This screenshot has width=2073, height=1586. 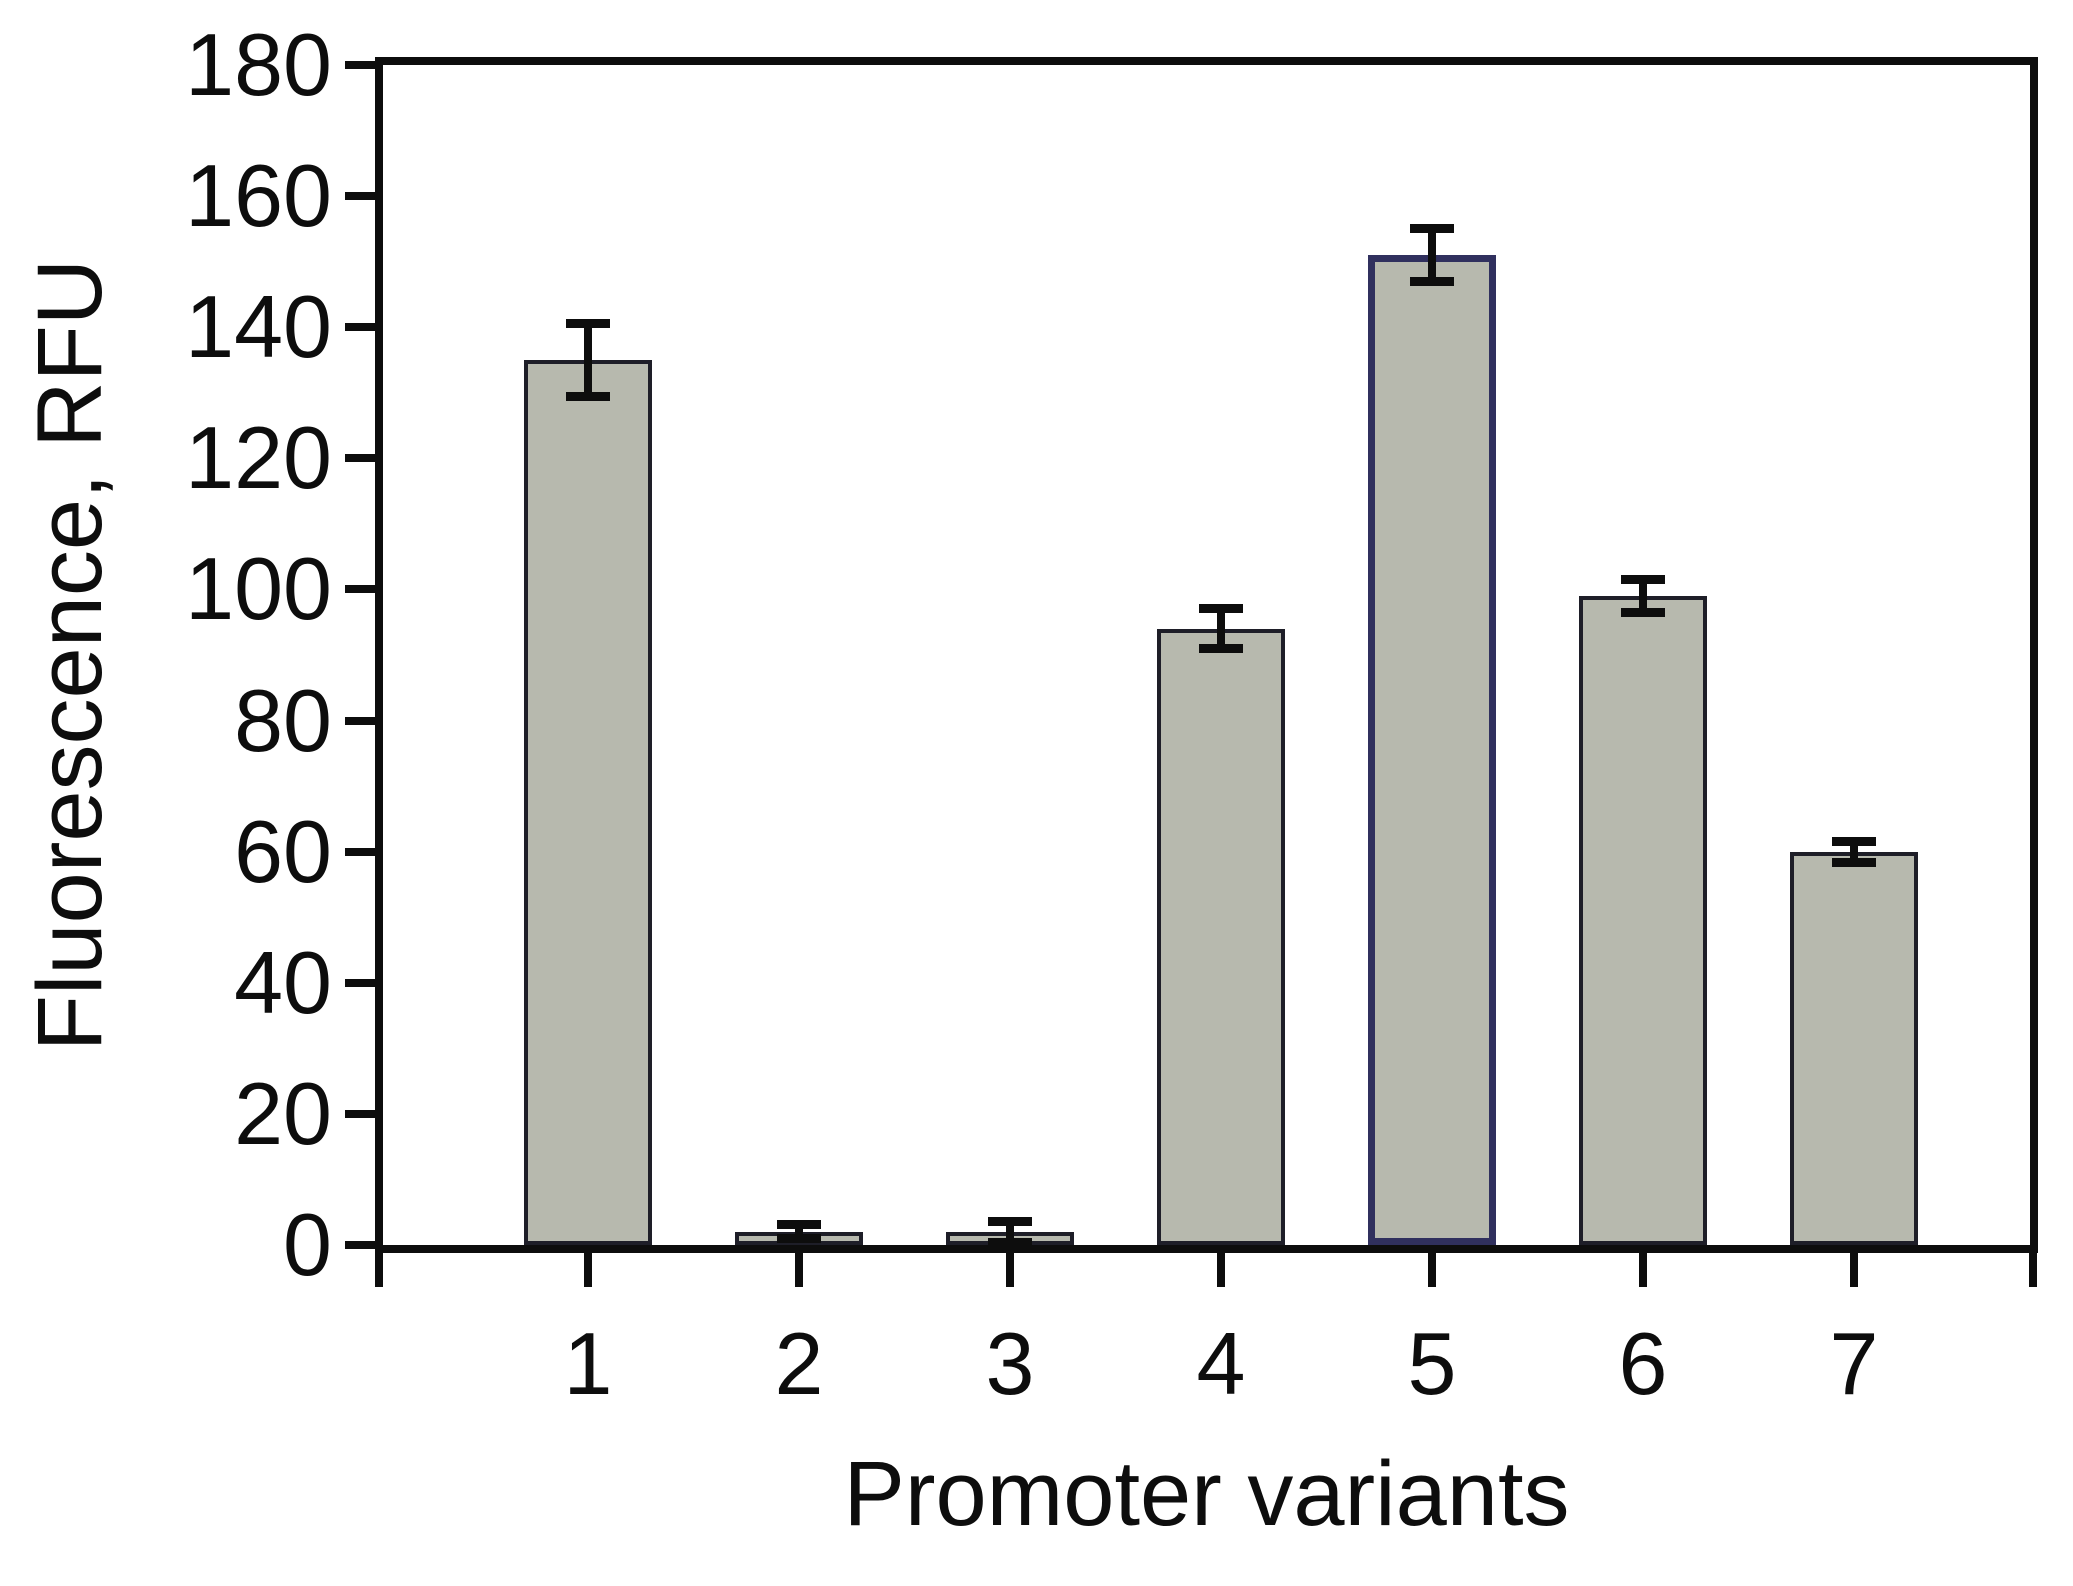 What do you see at coordinates (283, 982) in the screenshot?
I see `y-tick-label: 40` at bounding box center [283, 982].